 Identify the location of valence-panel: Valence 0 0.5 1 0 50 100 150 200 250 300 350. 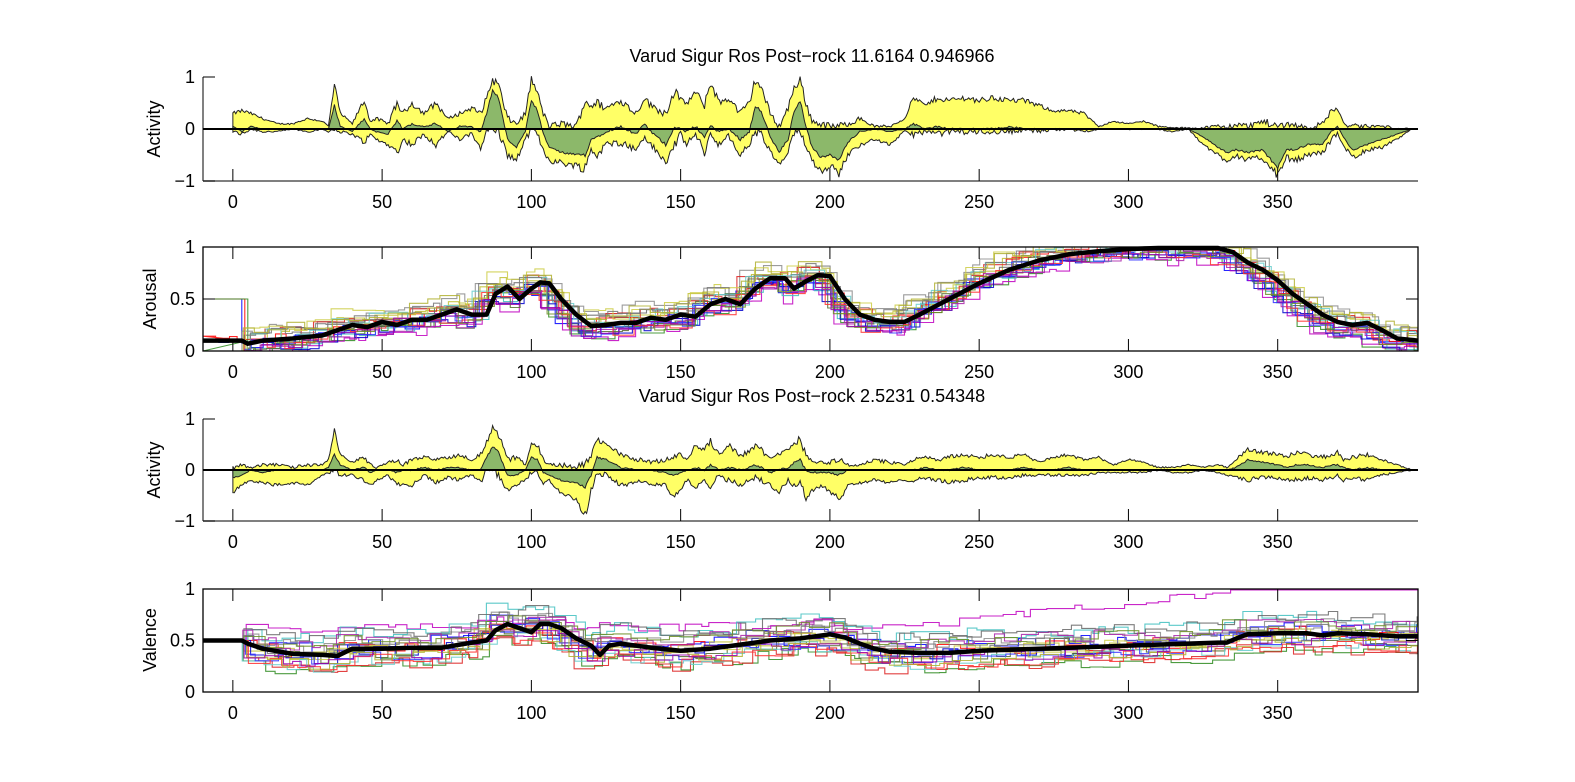
(779, 651).